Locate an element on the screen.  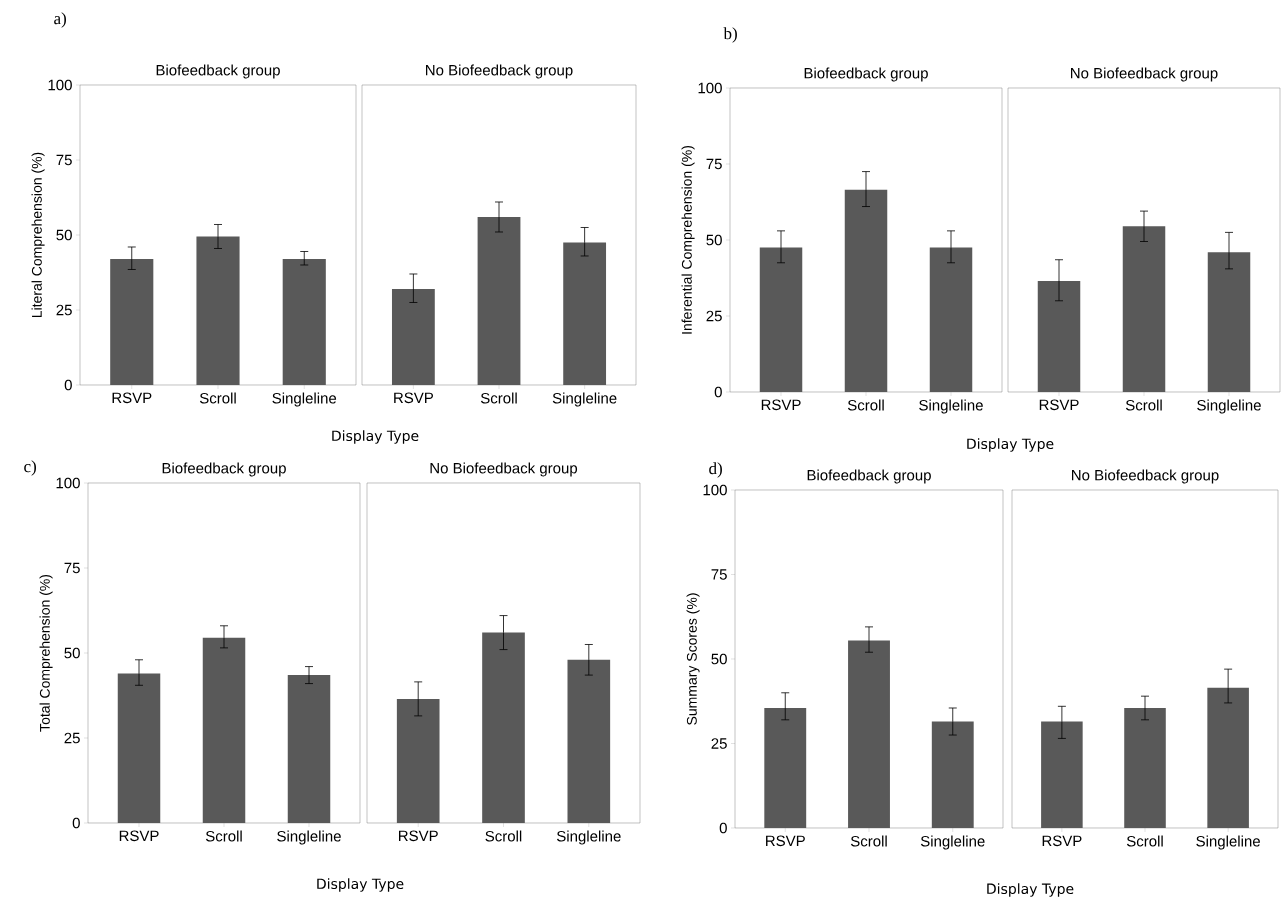
y-axis-title: Total Comprehension (%) is located at coordinates (46, 653).